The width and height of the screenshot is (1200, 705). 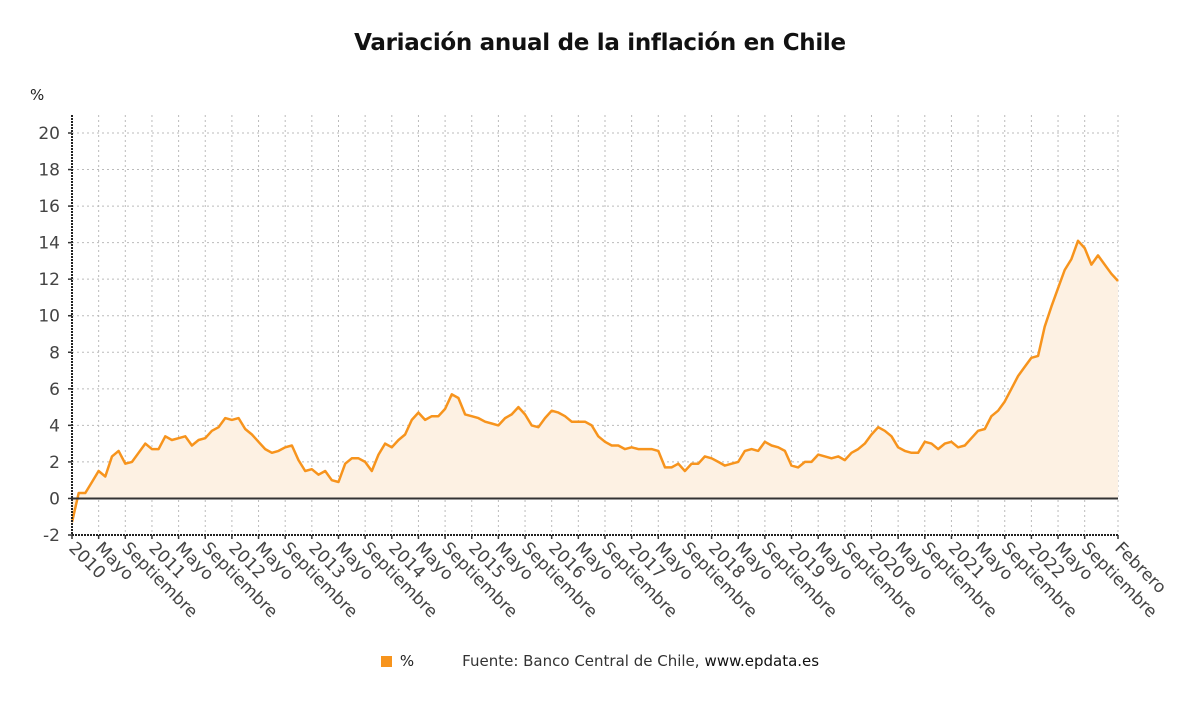 What do you see at coordinates (54, 499) in the screenshot?
I see `y-tick-label: 0` at bounding box center [54, 499].